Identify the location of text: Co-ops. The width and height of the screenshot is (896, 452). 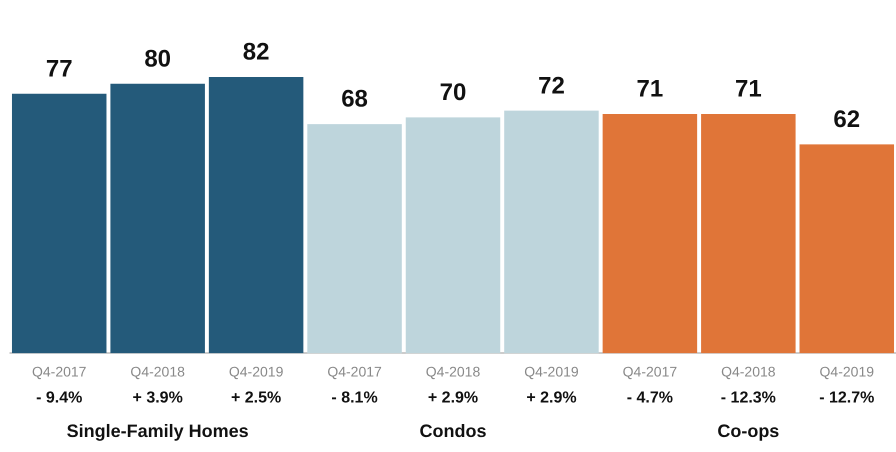
(748, 431).